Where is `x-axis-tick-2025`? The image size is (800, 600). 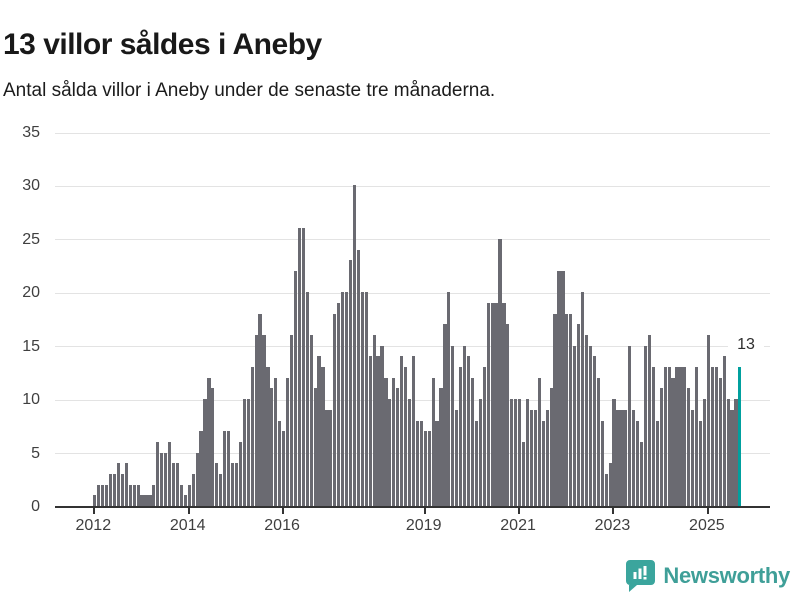 x-axis-tick-2025 is located at coordinates (707, 511).